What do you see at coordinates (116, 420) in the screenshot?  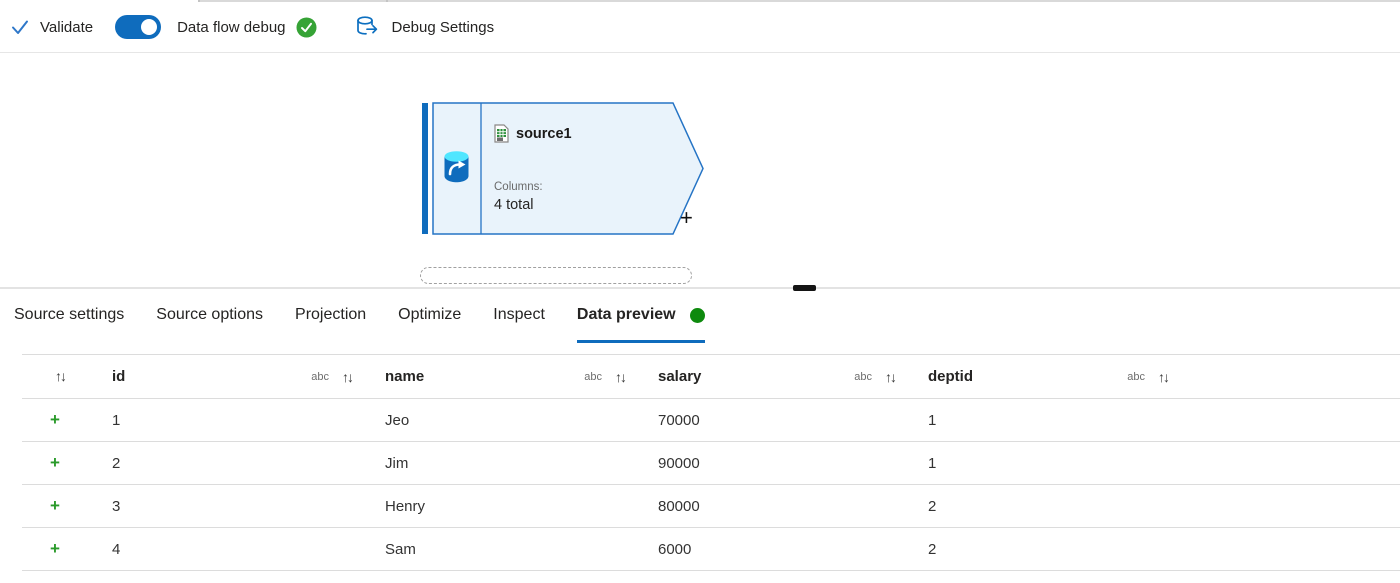 I see `cell-id: 1` at bounding box center [116, 420].